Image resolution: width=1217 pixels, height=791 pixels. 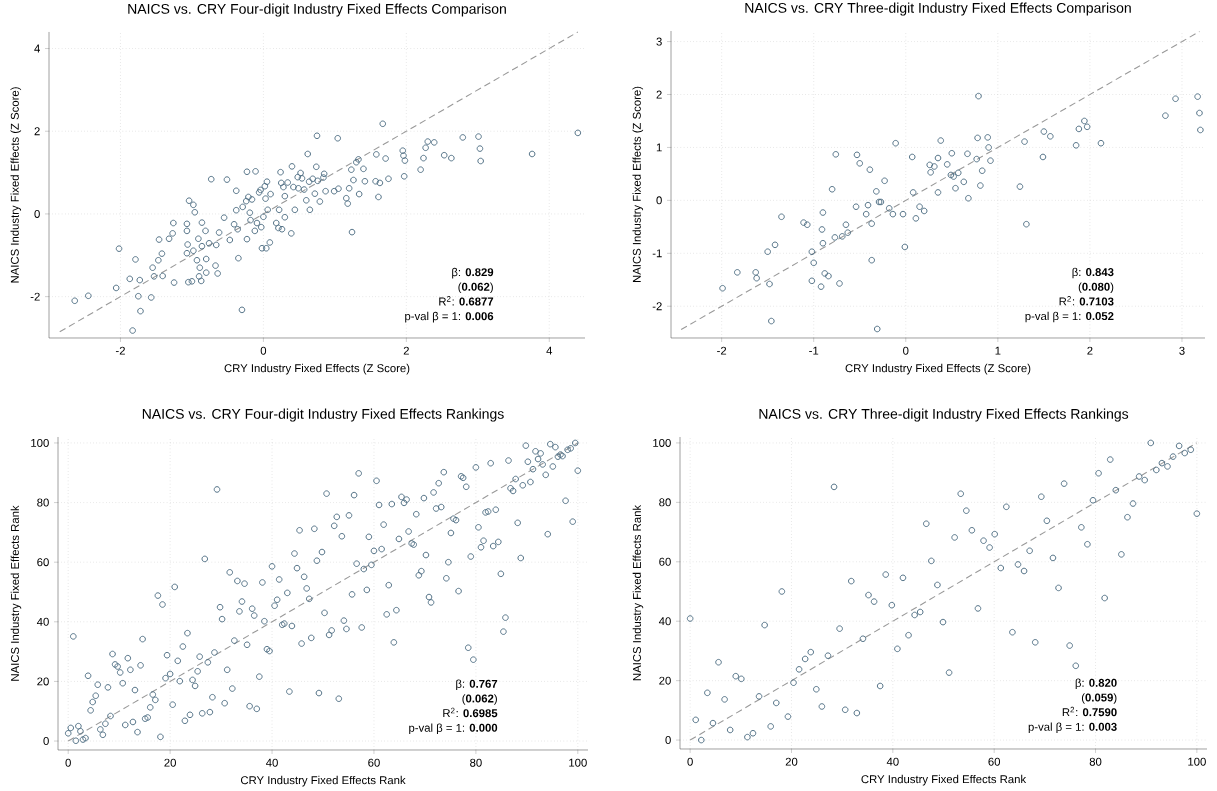 What do you see at coordinates (323, 415) in the screenshot?
I see `chart-title: NAICS vs. CRY Four-digit Industry Fixed Effects Rankings` at bounding box center [323, 415].